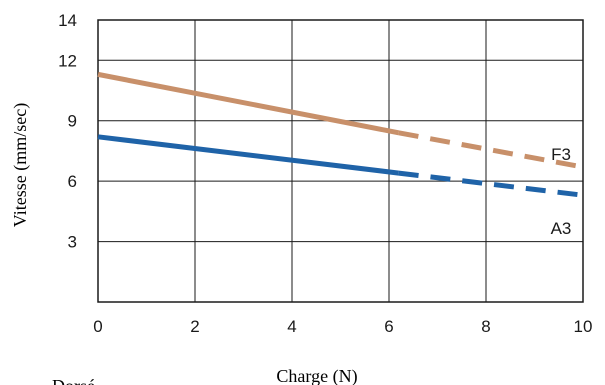  Describe the element at coordinates (67, 60) in the screenshot. I see `y-tick-label: 12` at that location.